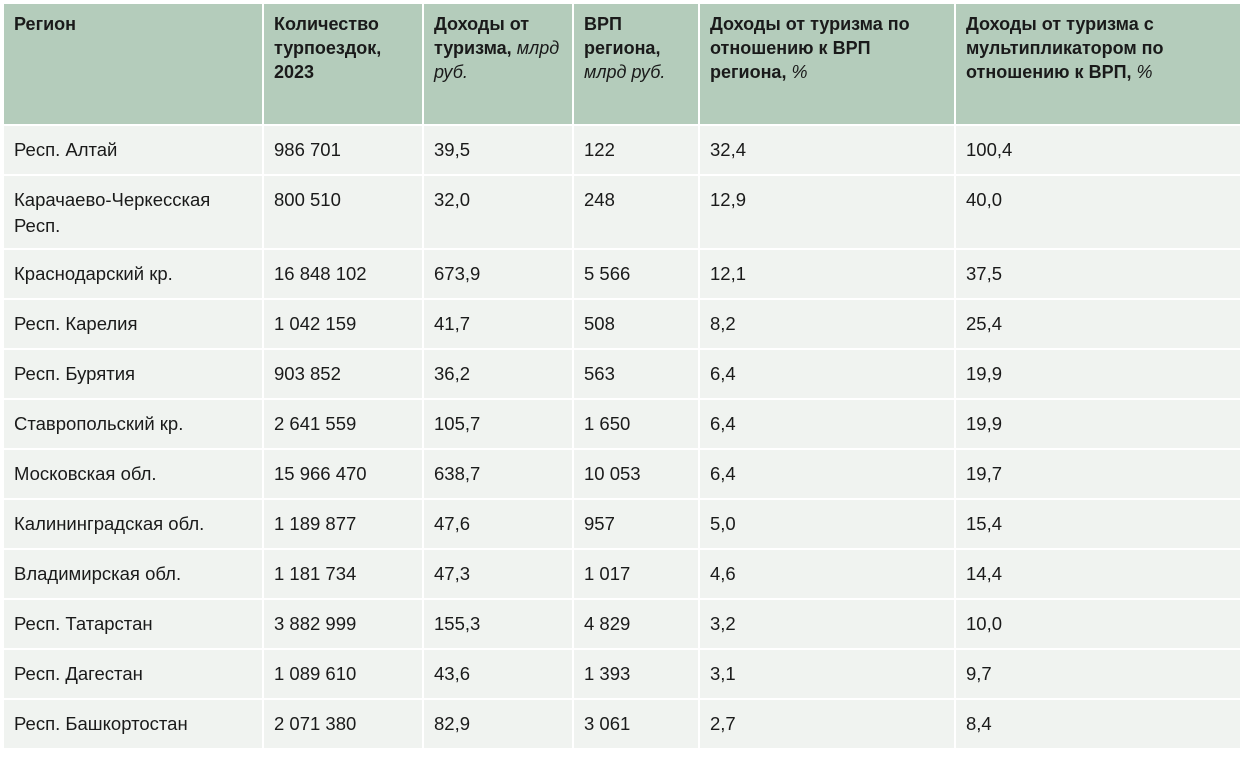 This screenshot has width=1240, height=760. I want to click on table-cell-grp: 10 053, so click(636, 474).